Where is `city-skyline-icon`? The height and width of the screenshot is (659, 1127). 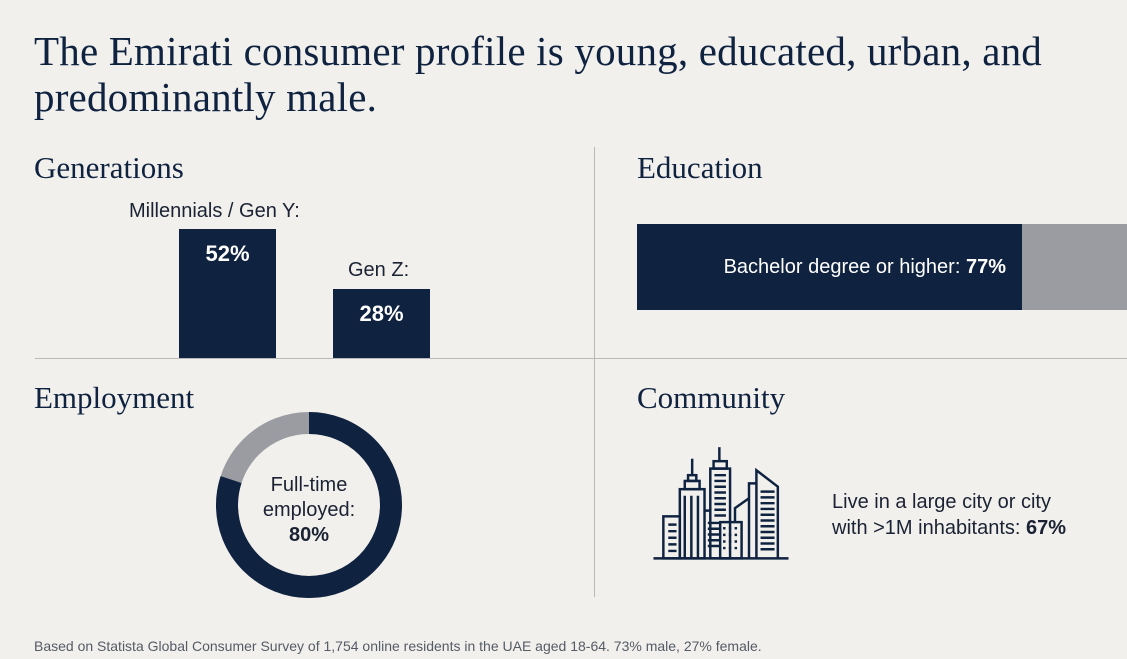 city-skyline-icon is located at coordinates (721, 503).